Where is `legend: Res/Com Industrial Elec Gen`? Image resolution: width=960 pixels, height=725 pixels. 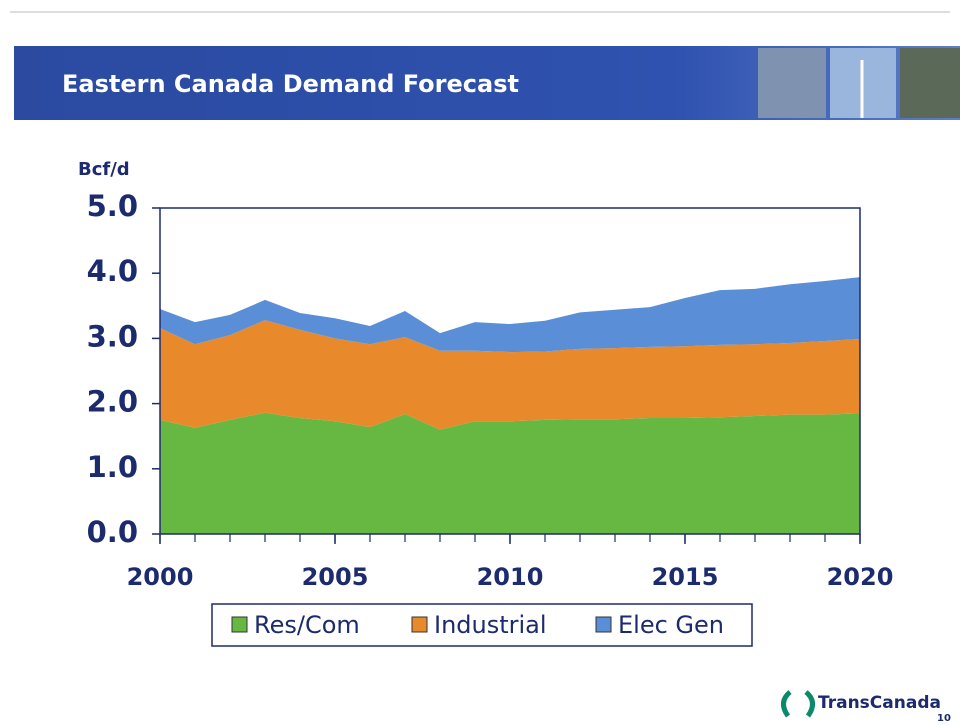 legend: Res/Com Industrial Elec Gen is located at coordinates (477, 625).